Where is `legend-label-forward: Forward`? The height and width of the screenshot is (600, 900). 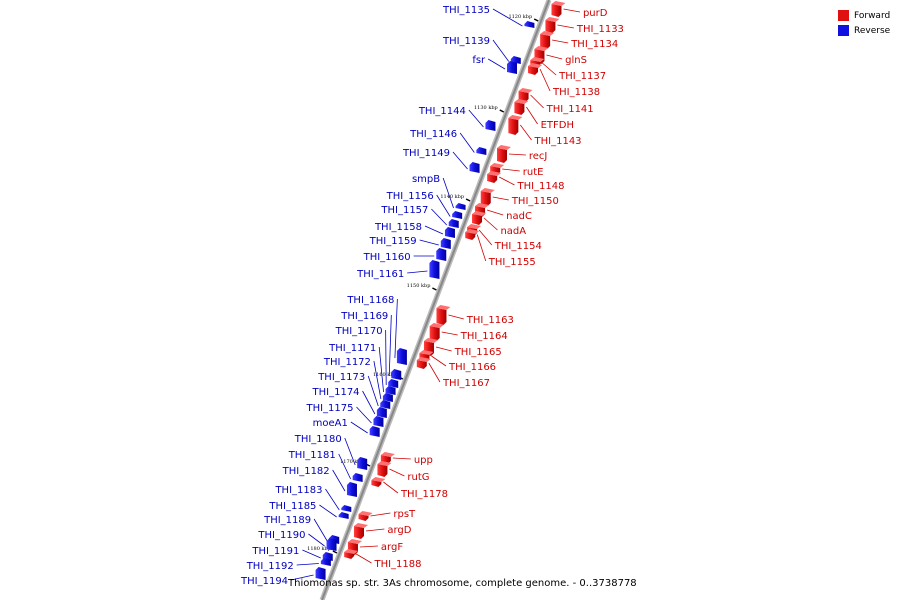 legend-label-forward: Forward is located at coordinates (872, 15).